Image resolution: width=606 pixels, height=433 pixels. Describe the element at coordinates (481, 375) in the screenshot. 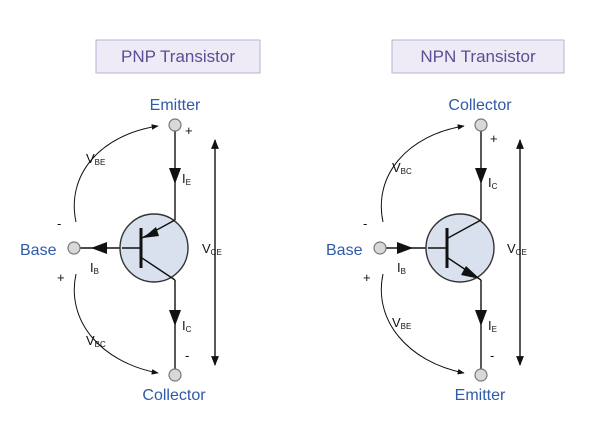

I see `npn-emitter-terminal` at that location.